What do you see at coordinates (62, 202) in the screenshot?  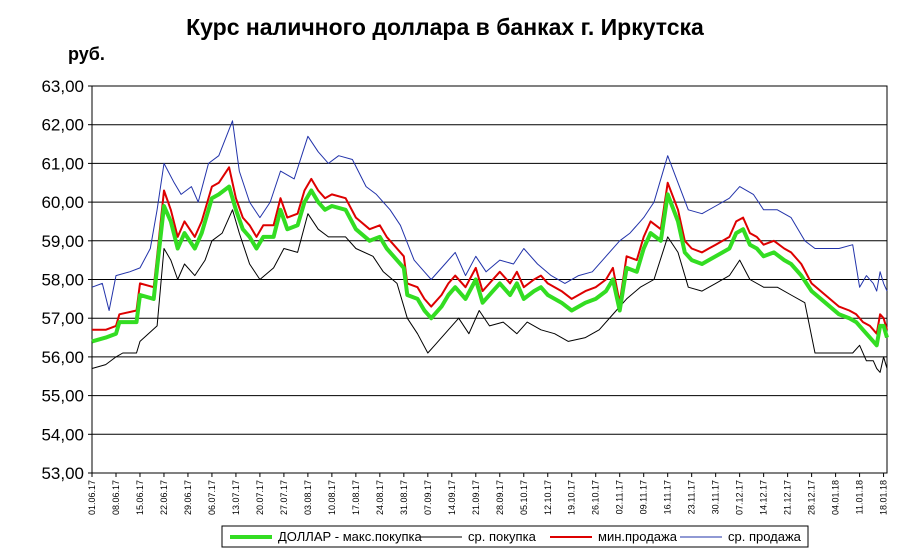 I see `y-tick-label: 60,00` at bounding box center [62, 202].